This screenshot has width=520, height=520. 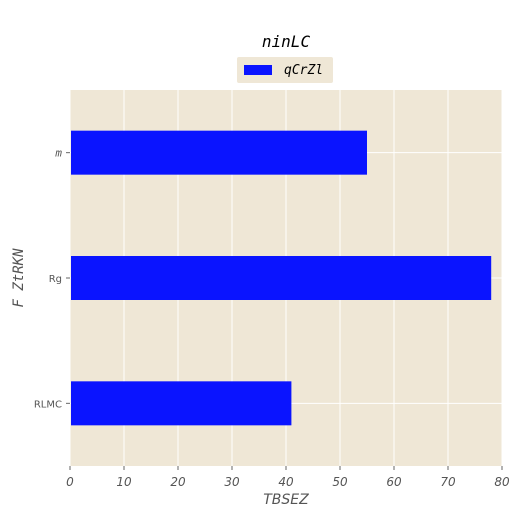 What do you see at coordinates (340, 482) in the screenshot?
I see `x-tick-label: 50` at bounding box center [340, 482].